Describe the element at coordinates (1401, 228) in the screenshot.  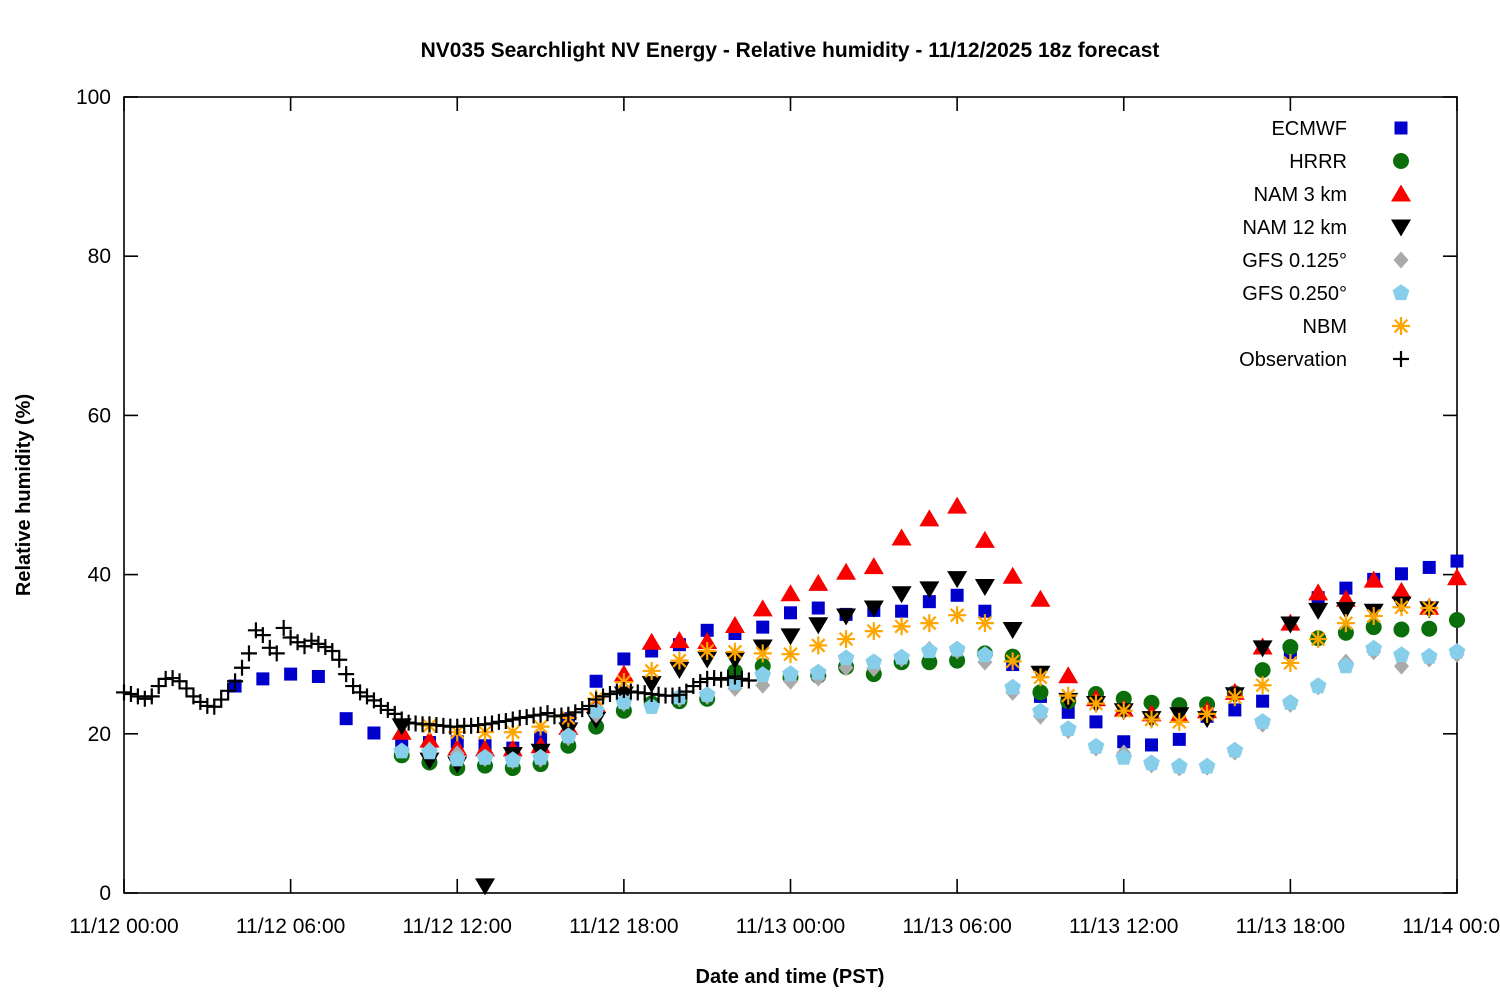
I see `triangle-down-icon` at that location.